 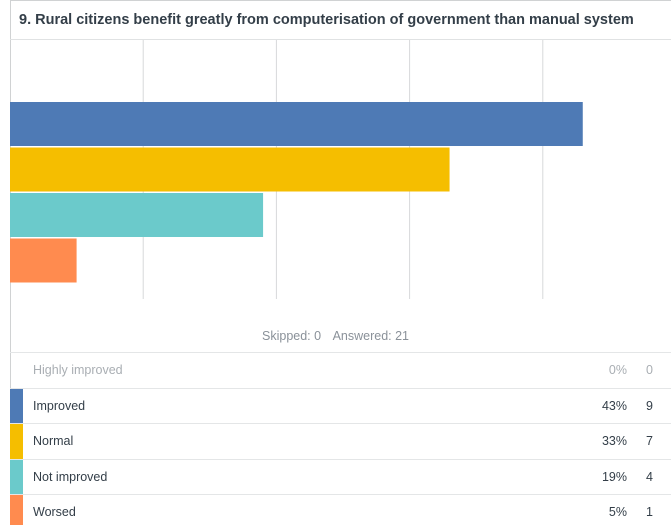 I want to click on response-summary: Skipped: 0 Answered: 21, so click(x=335, y=336).